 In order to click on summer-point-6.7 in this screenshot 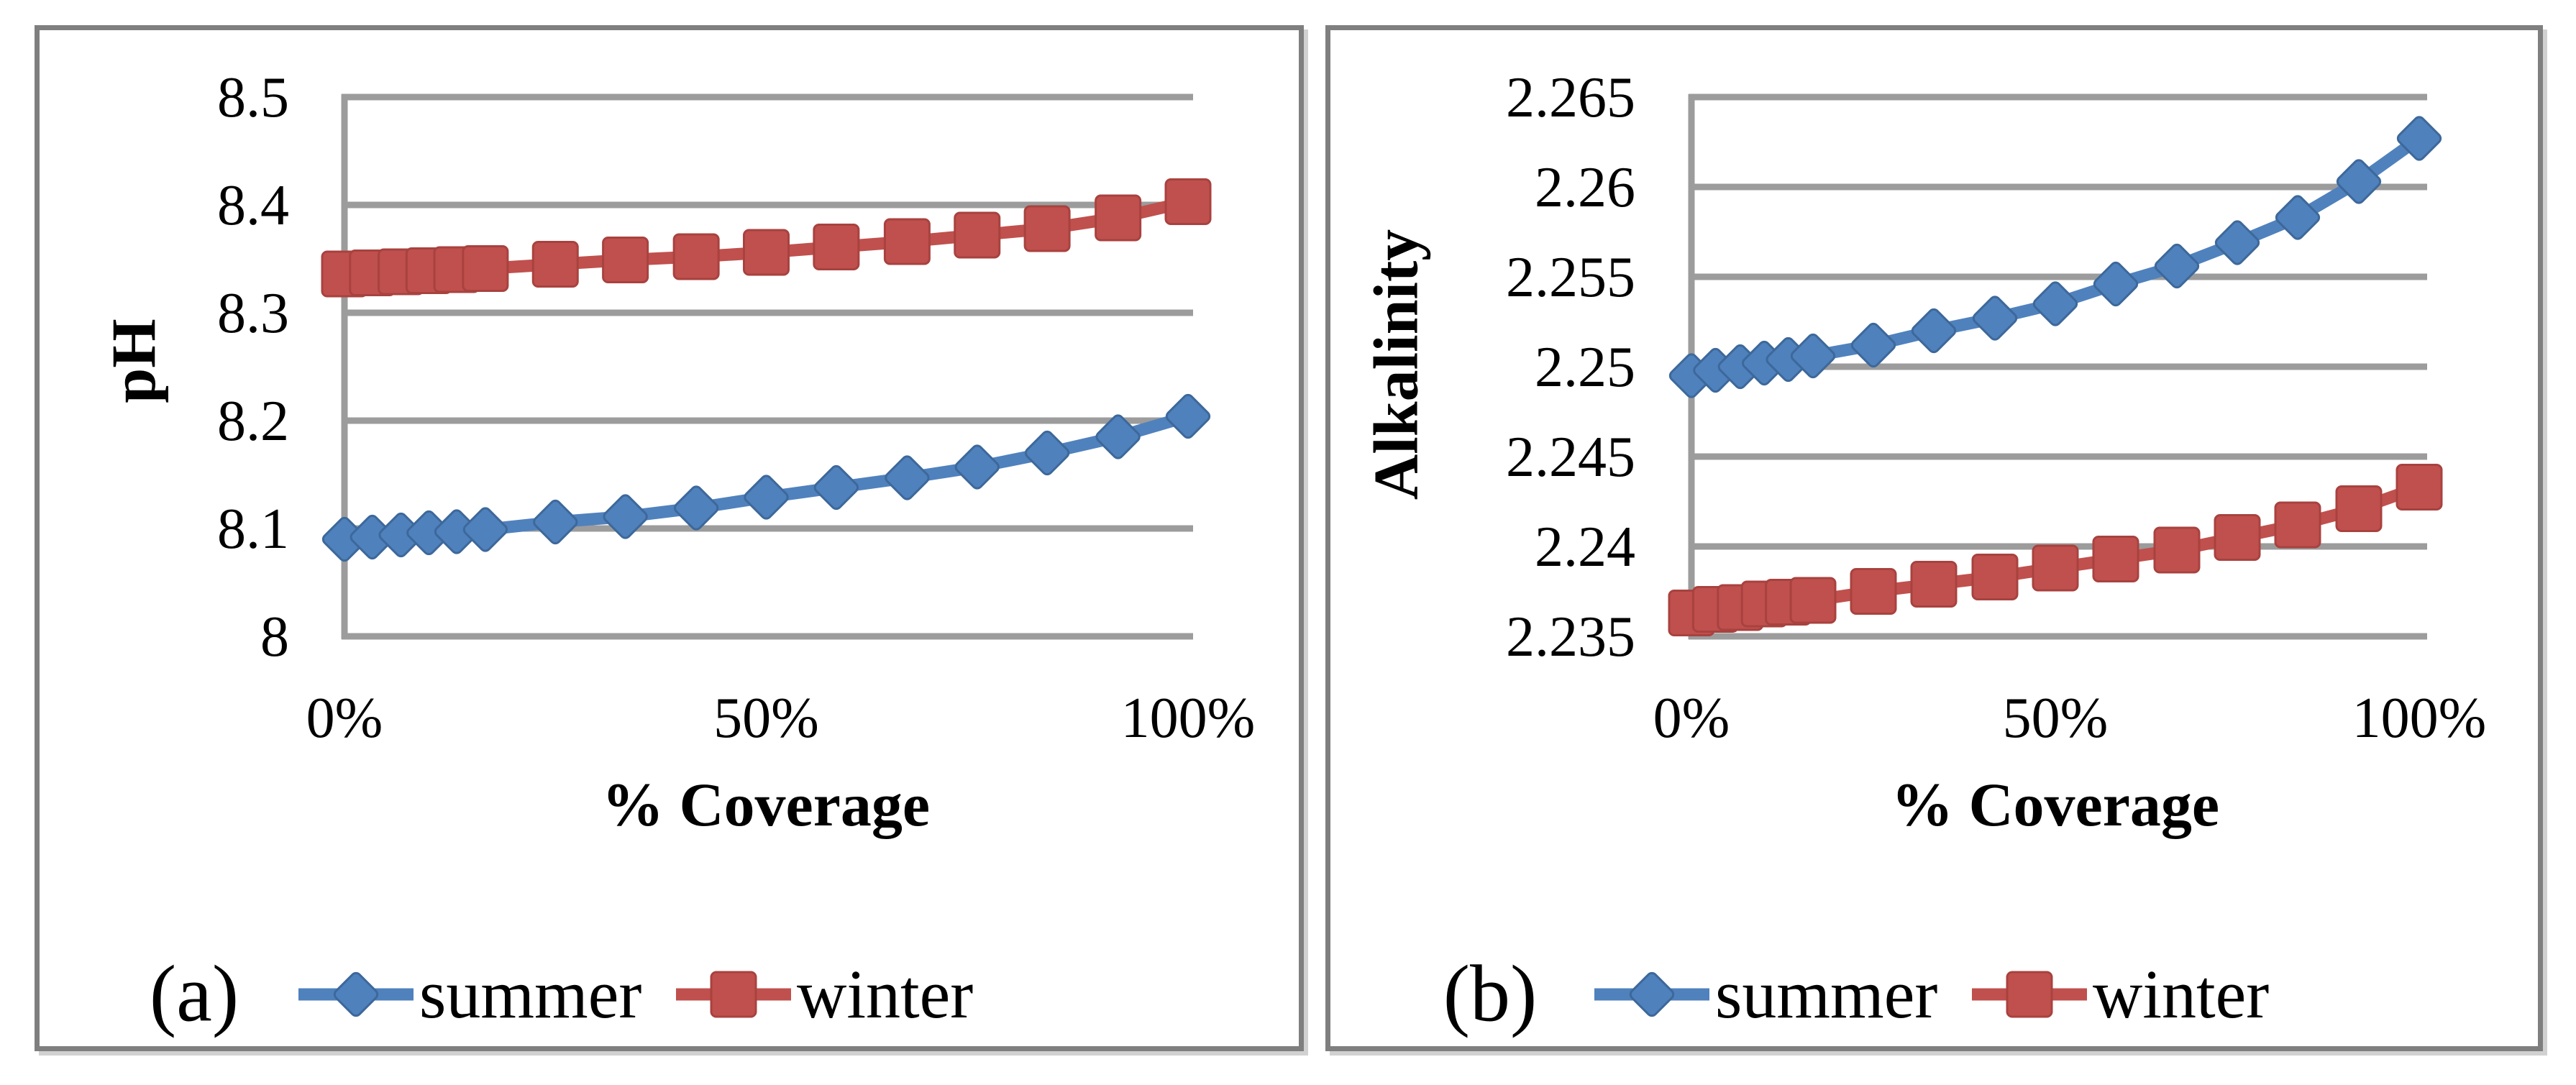, I will do `click(401, 535)`.